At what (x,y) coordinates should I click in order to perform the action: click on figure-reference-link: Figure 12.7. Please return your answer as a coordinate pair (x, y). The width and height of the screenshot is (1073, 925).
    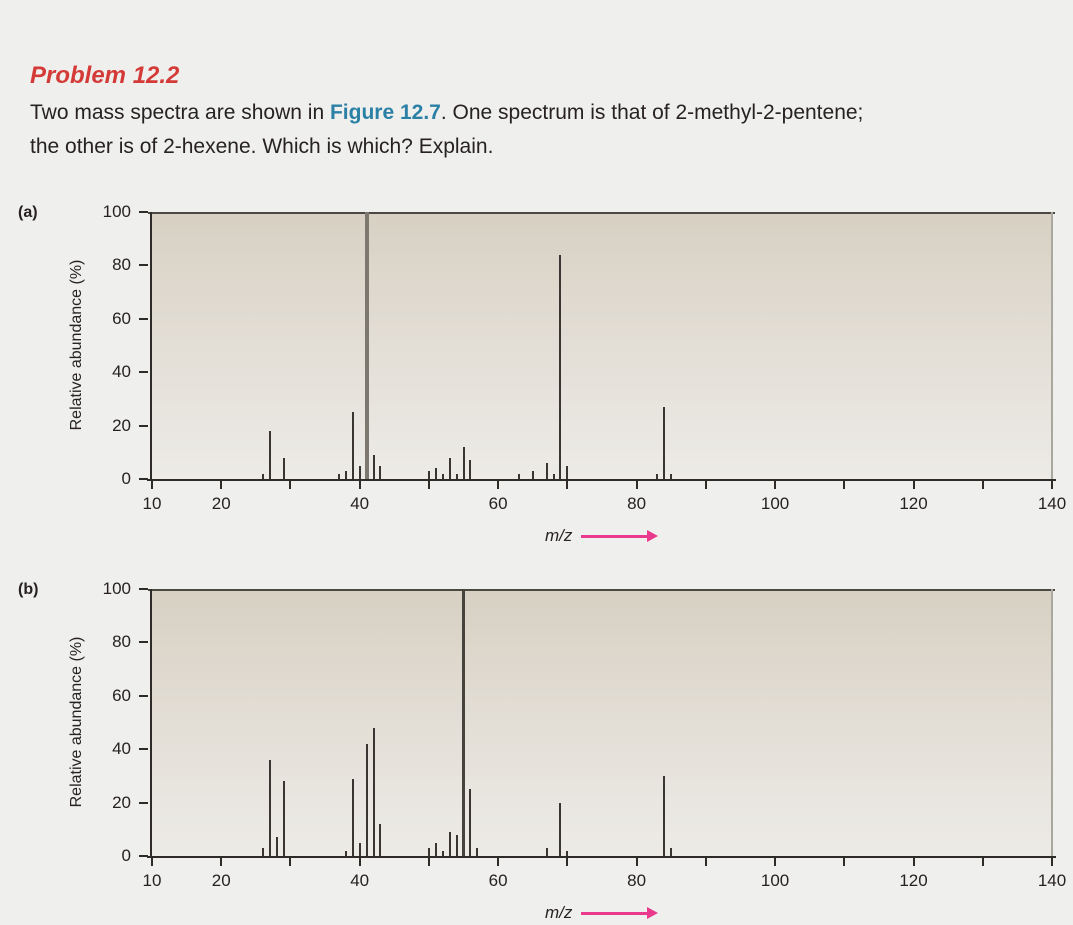
    Looking at the image, I should click on (385, 112).